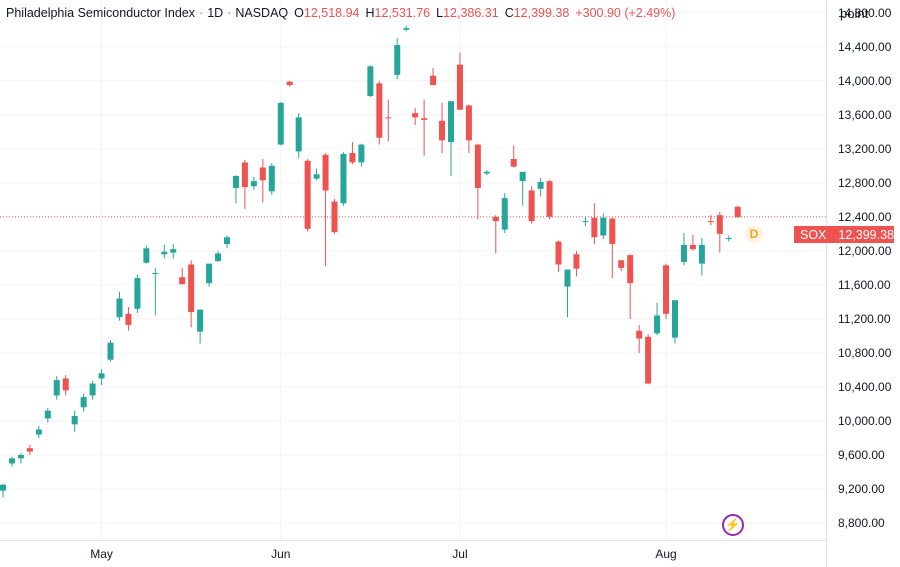 The height and width of the screenshot is (567, 900). Describe the element at coordinates (865, 115) in the screenshot. I see `y-tick-label: 13,600.00` at that location.